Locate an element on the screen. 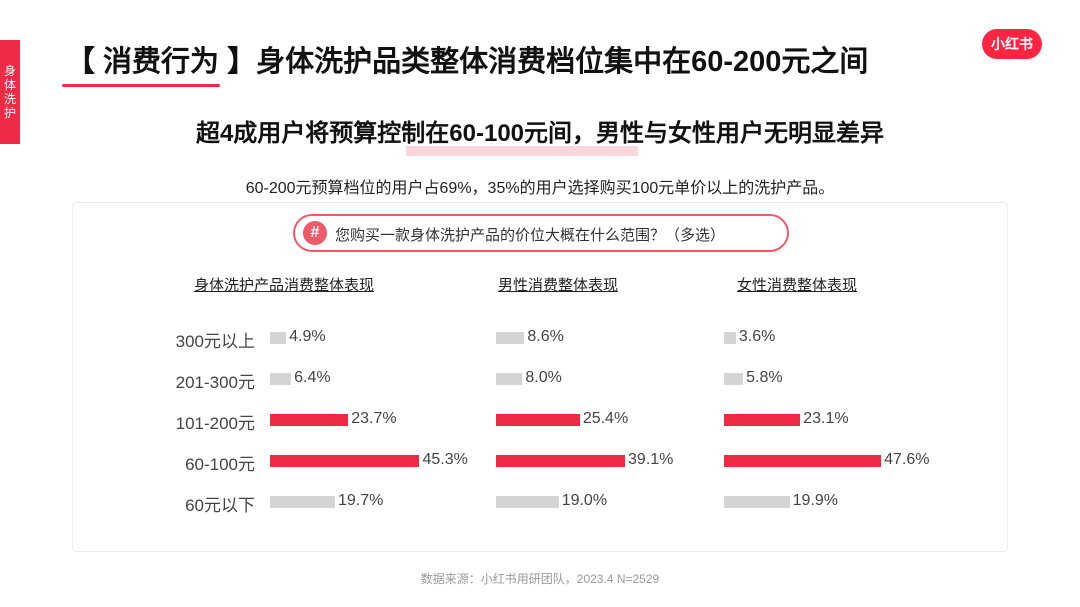 The image size is (1080, 607). xiaohongshu-logo: 小红书 is located at coordinates (1012, 44).